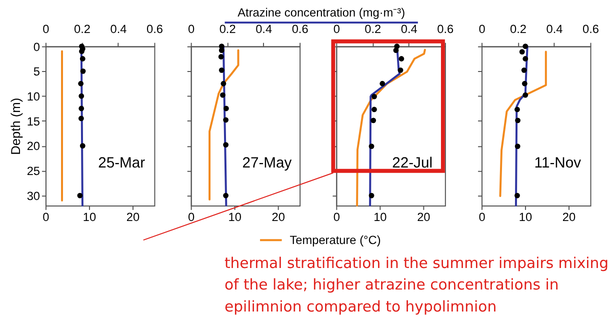  Describe the element at coordinates (15, 126) in the screenshot. I see `y-axis-title: Depth (m)` at that location.